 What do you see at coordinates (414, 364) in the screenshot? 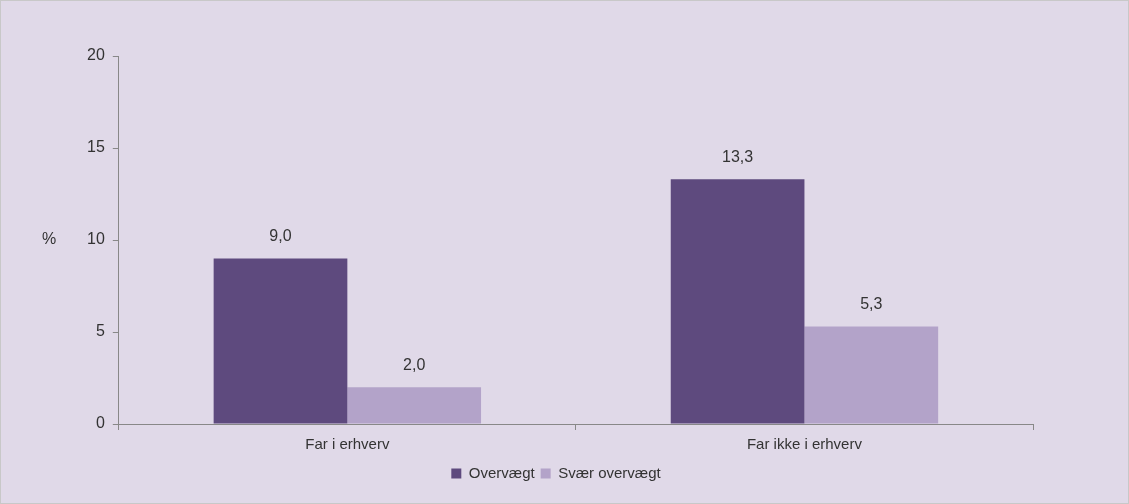
I see `data-label: 2,0` at bounding box center [414, 364].